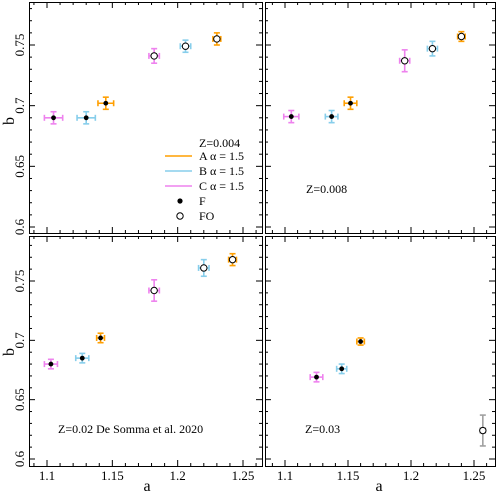 The image size is (498, 501). What do you see at coordinates (378, 486) in the screenshot?
I see `x-axis-label-right: a` at bounding box center [378, 486].